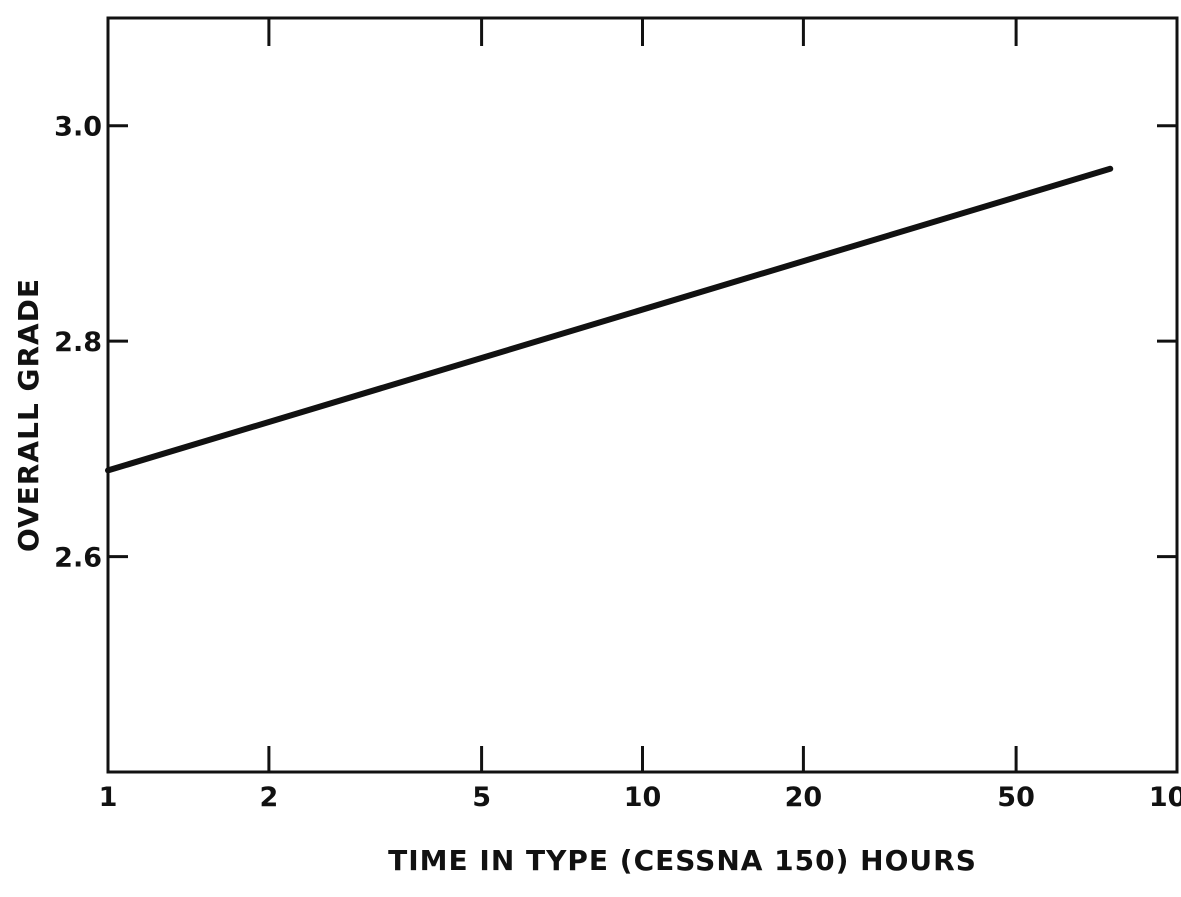  What do you see at coordinates (78, 342) in the screenshot?
I see `y-tick-label: 2.8` at bounding box center [78, 342].